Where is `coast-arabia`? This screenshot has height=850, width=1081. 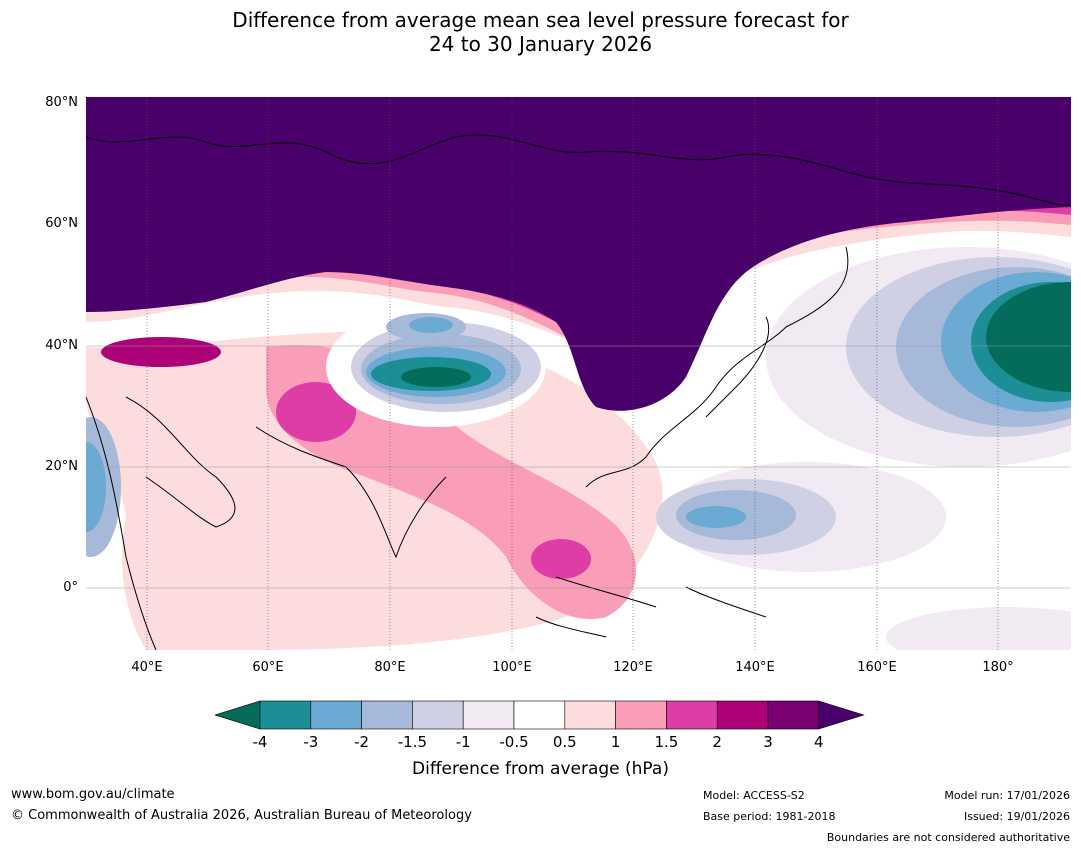 coast-arabia is located at coordinates (180, 462).